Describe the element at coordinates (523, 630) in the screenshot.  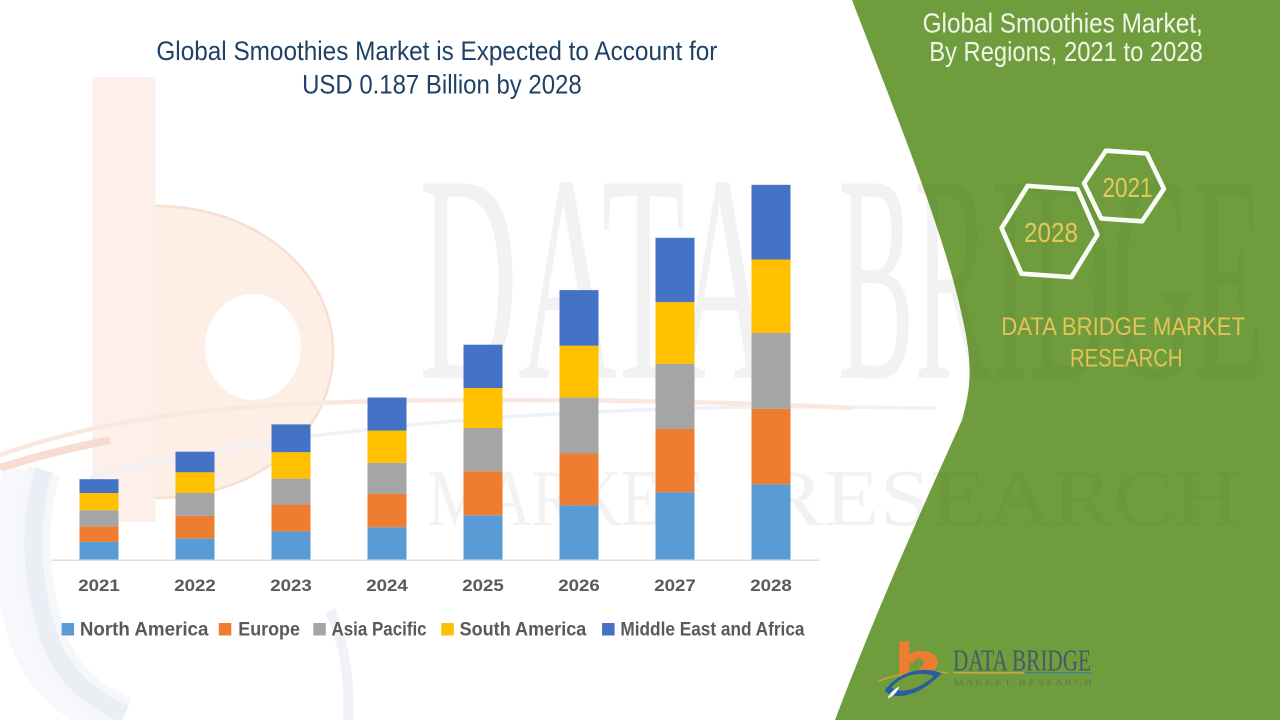
I see `svg-text: South America` at that location.